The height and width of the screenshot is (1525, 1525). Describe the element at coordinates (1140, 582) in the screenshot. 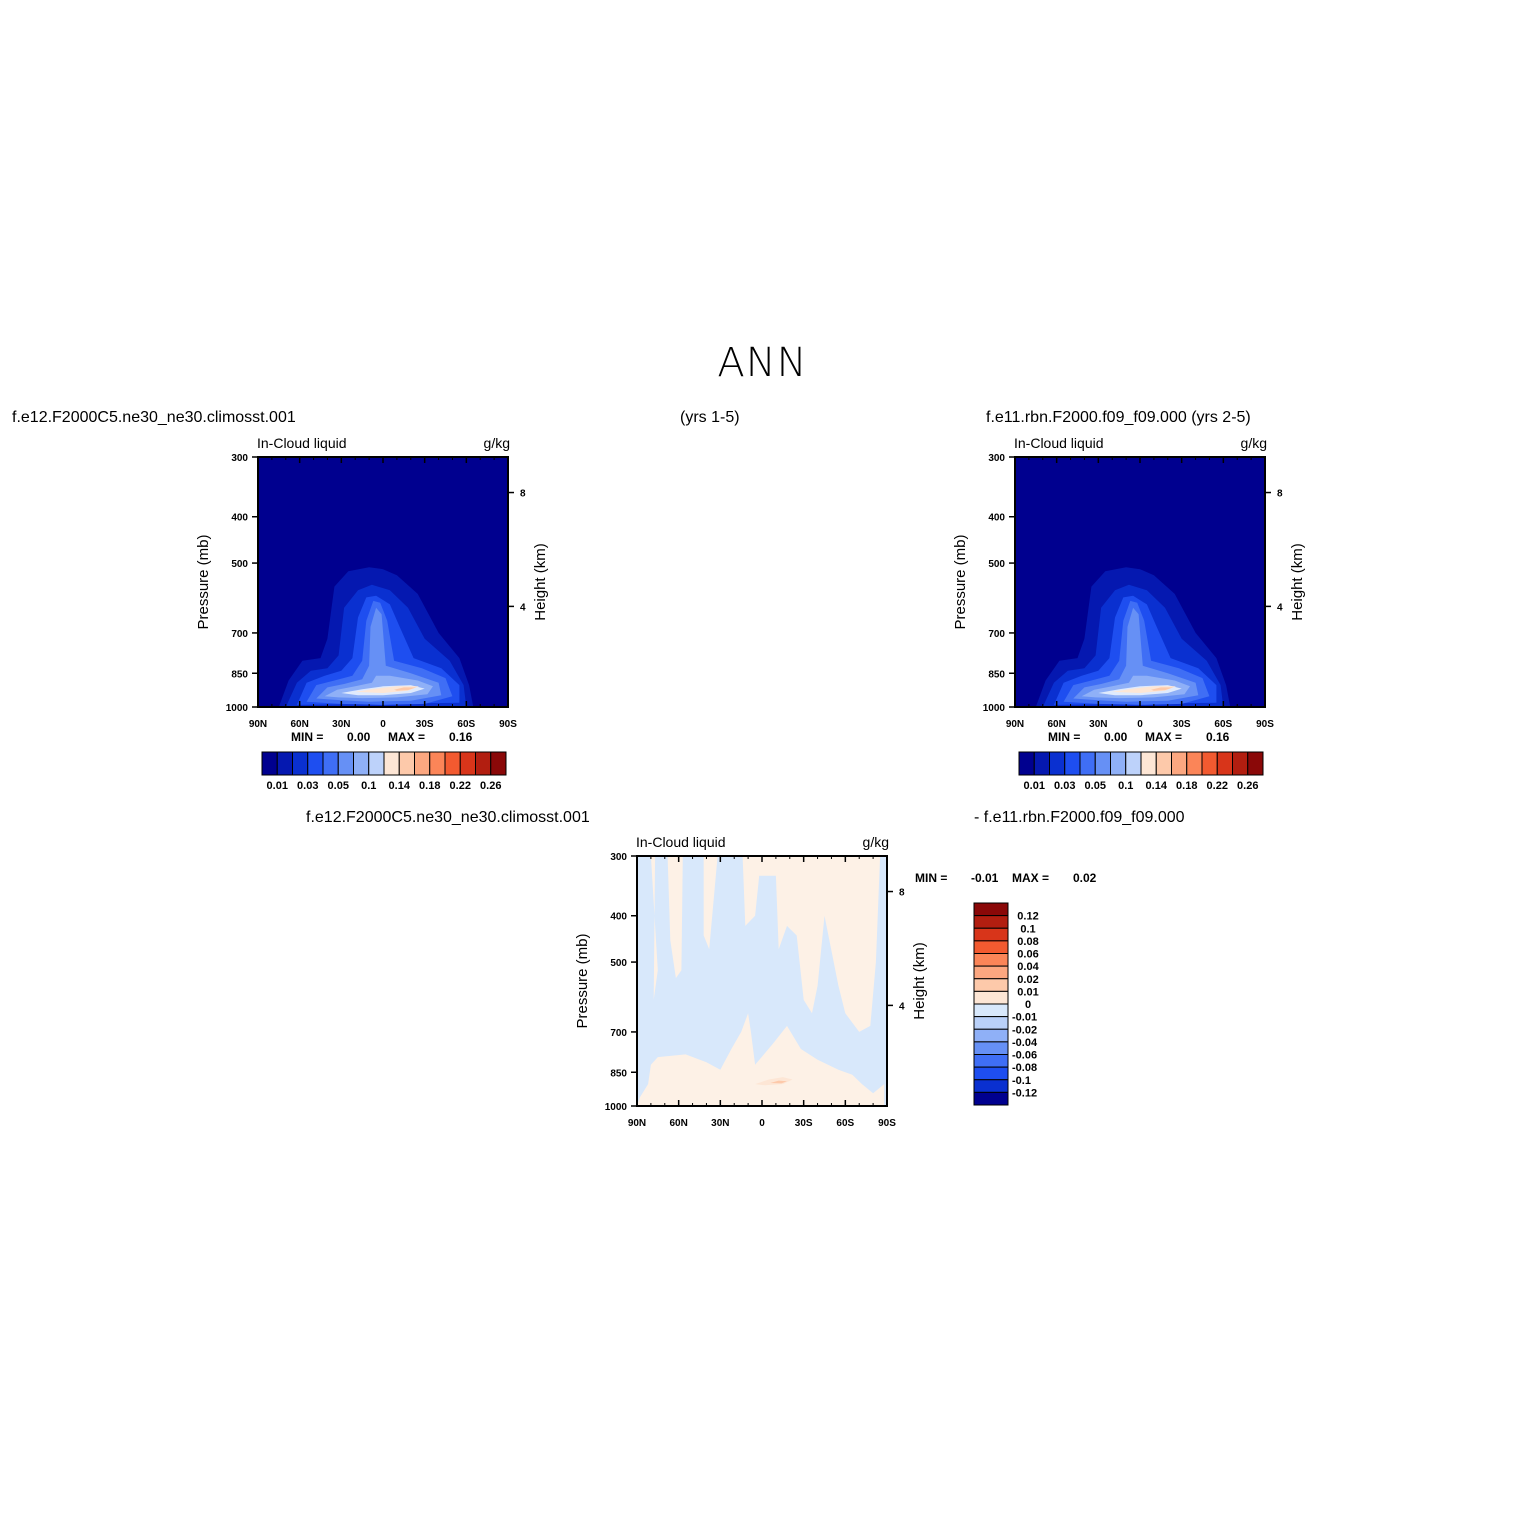

I see `plot-area` at that location.